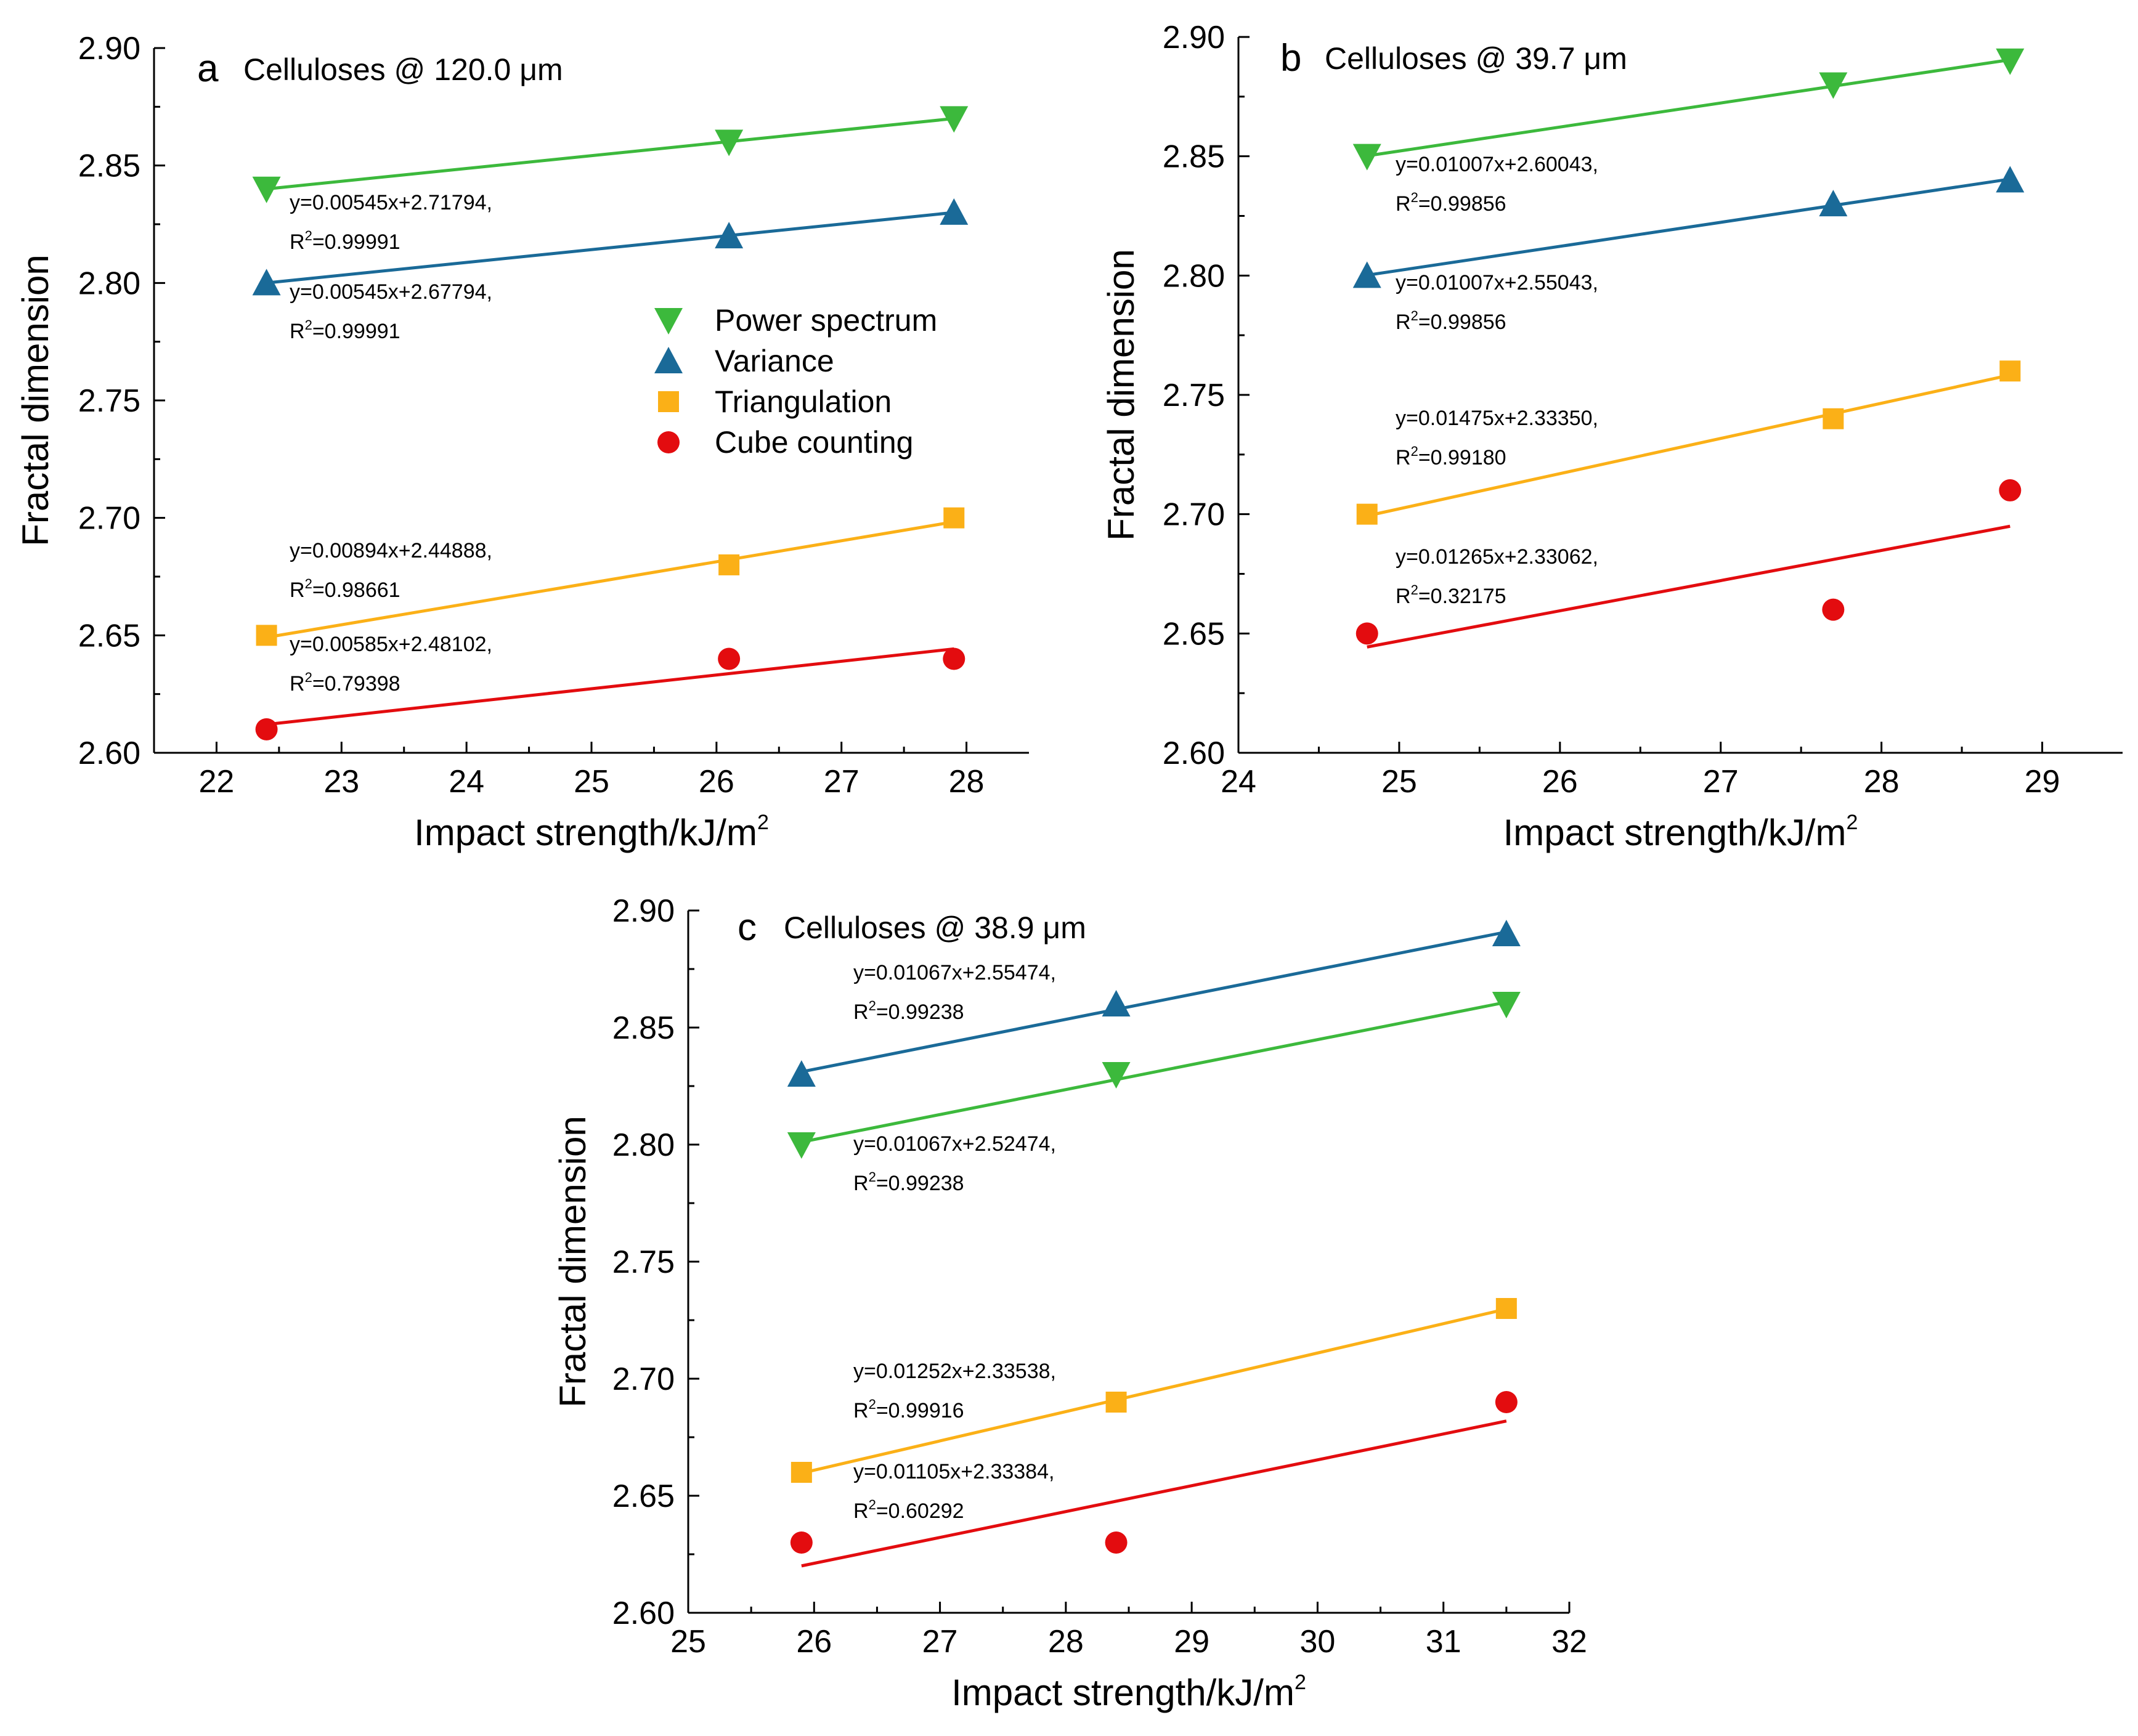 The image size is (2138, 1736). What do you see at coordinates (572, 1262) in the screenshot?
I see `y-axis-label: Fractal dimension` at bounding box center [572, 1262].